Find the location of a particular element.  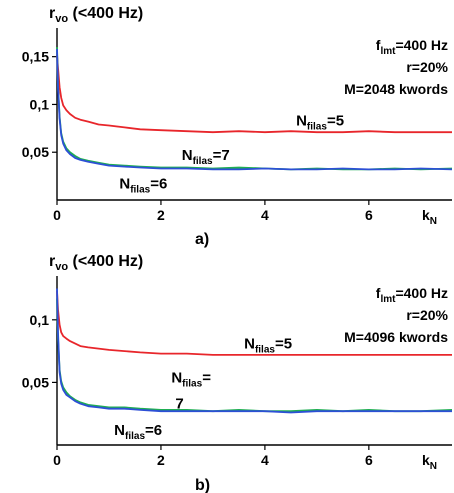

parameter-annotation: M=2048 kwords is located at coordinates (396, 89).